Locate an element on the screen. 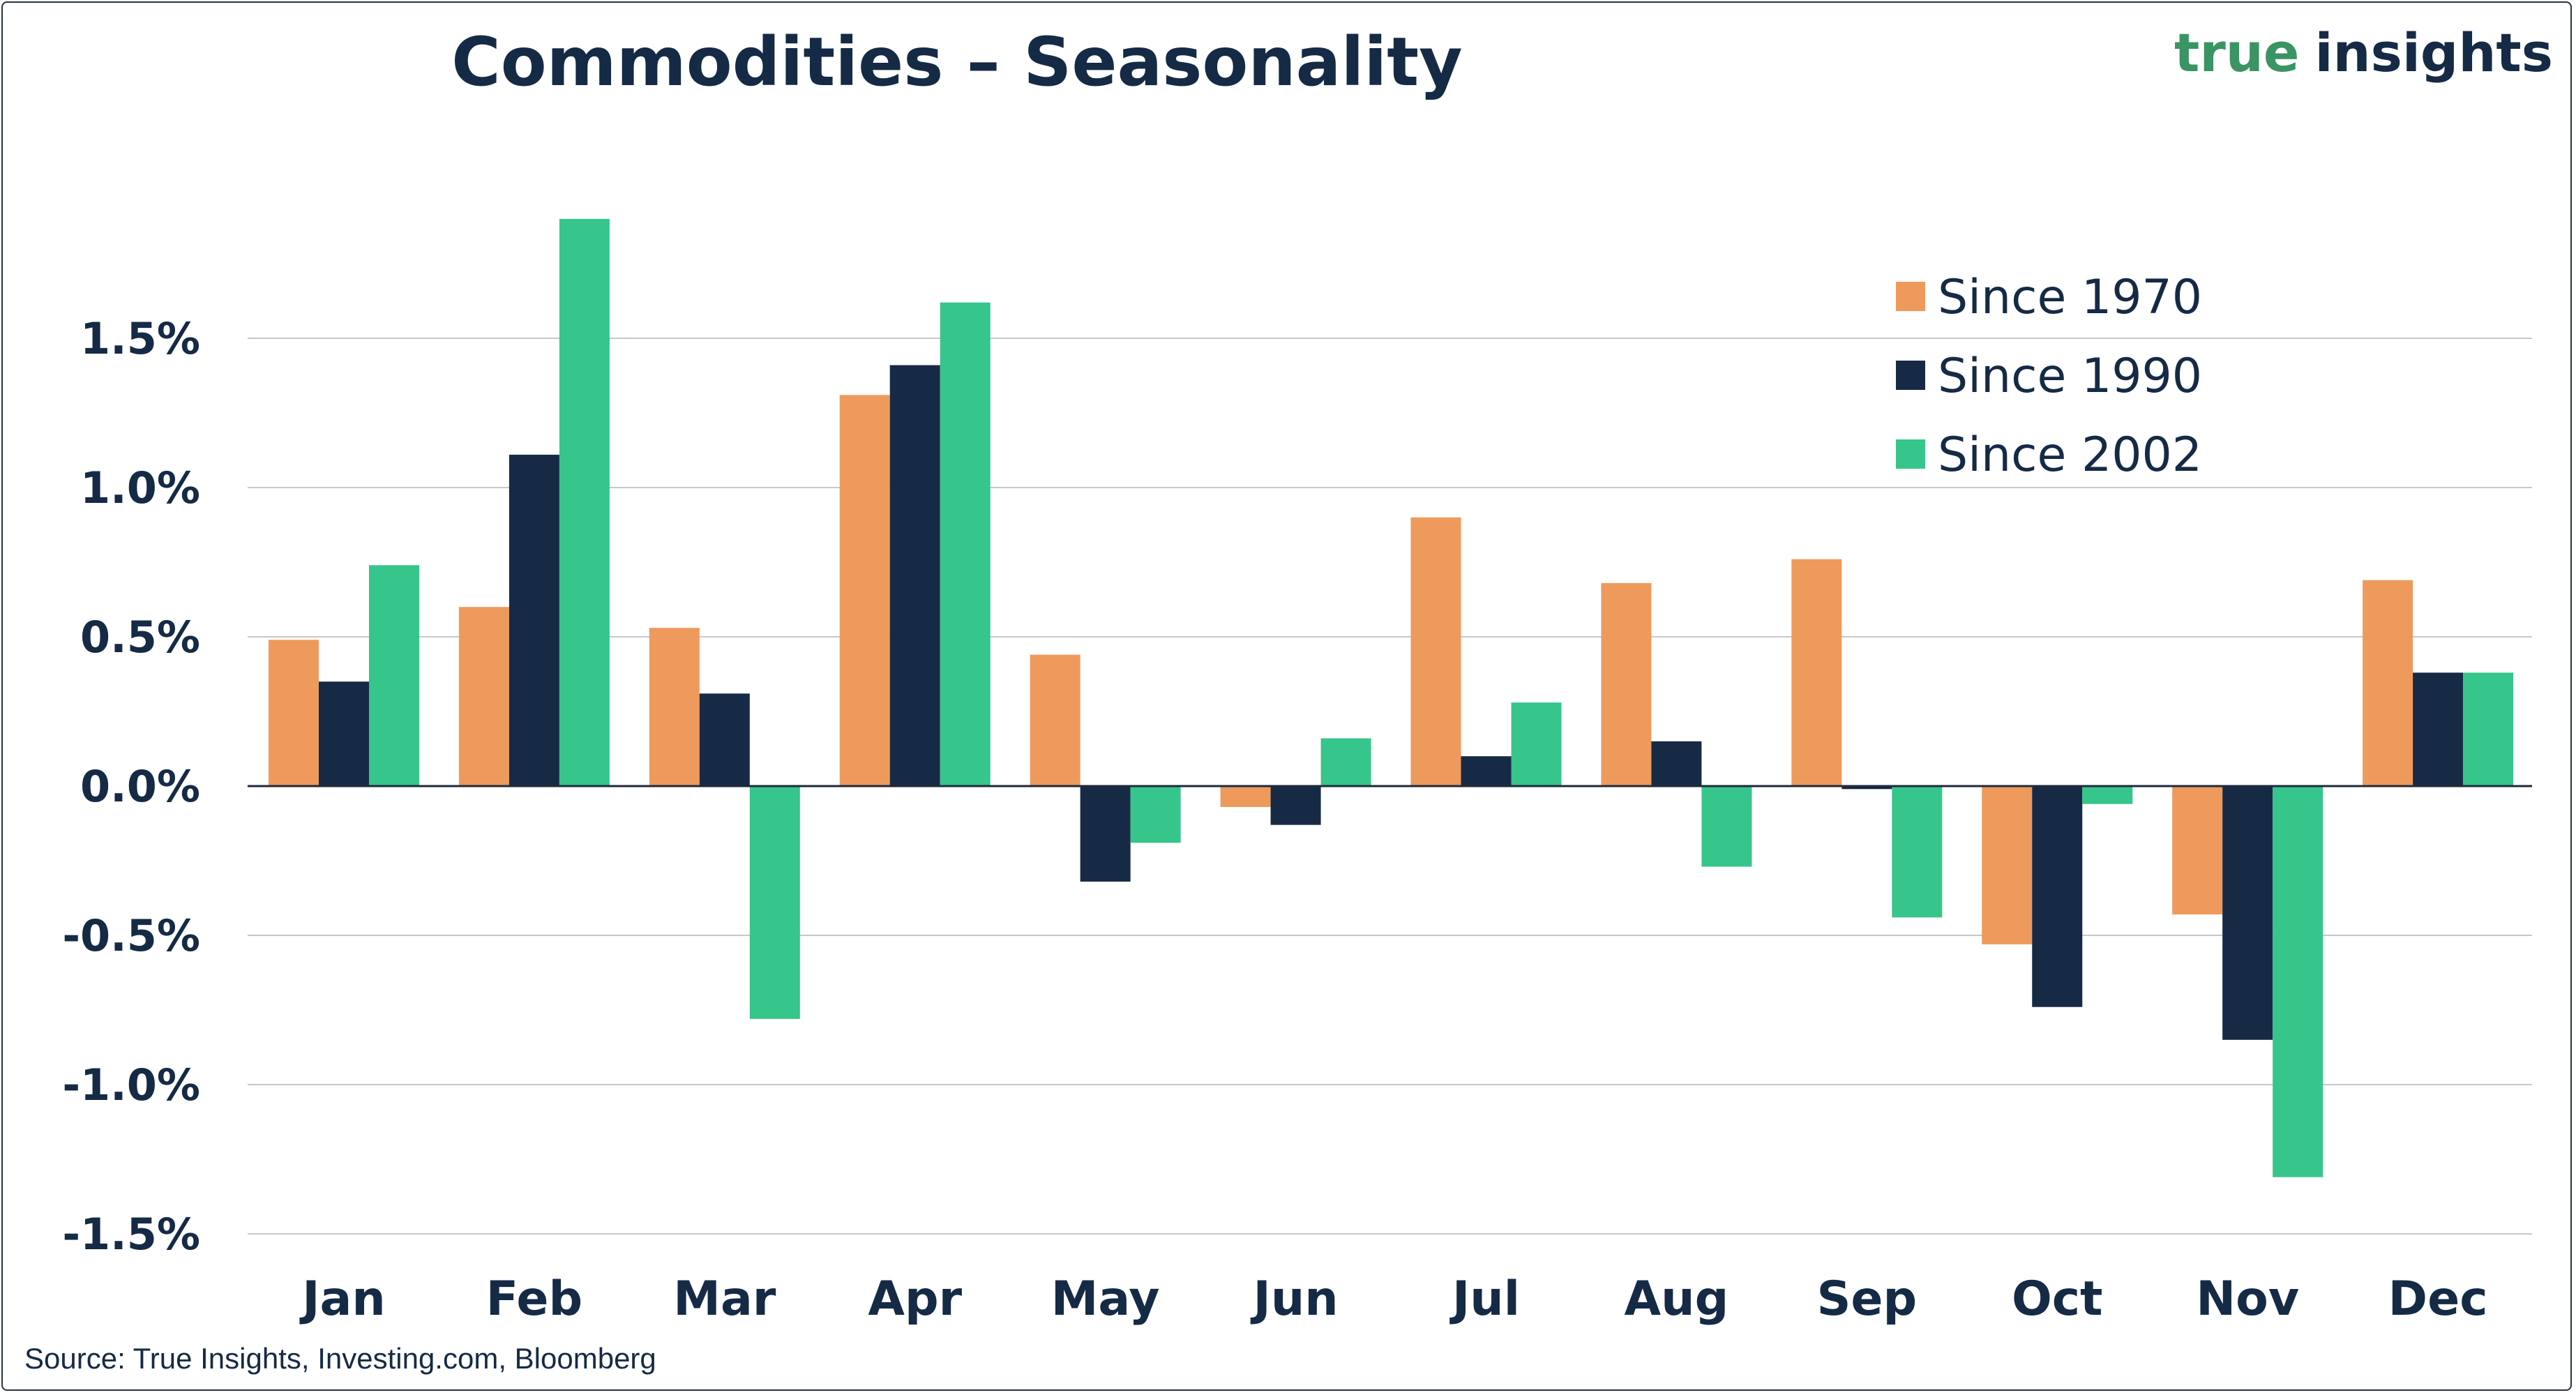 This screenshot has width=2576, height=1395. x-tick-label: Feb is located at coordinates (534, 1299).